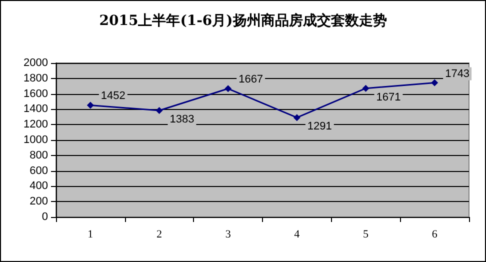  I want to click on y-tick-label: 1200, so click(36, 124).